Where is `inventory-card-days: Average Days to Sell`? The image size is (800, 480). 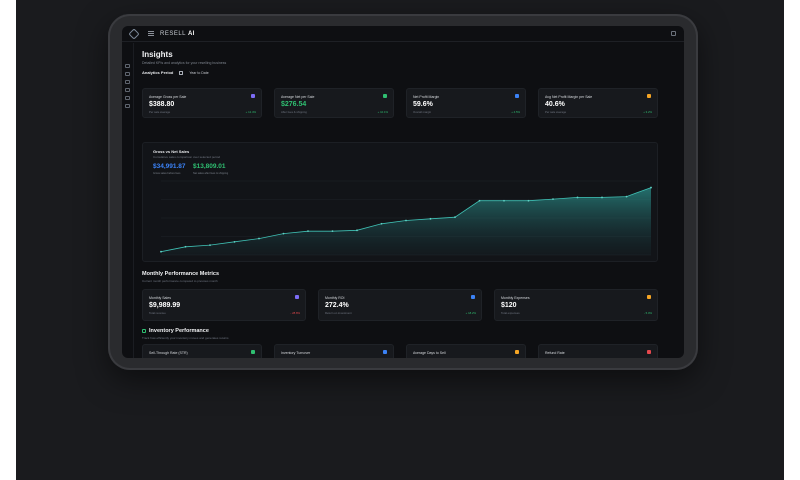 inventory-card-days: Average Days to Sell is located at coordinates (466, 351).